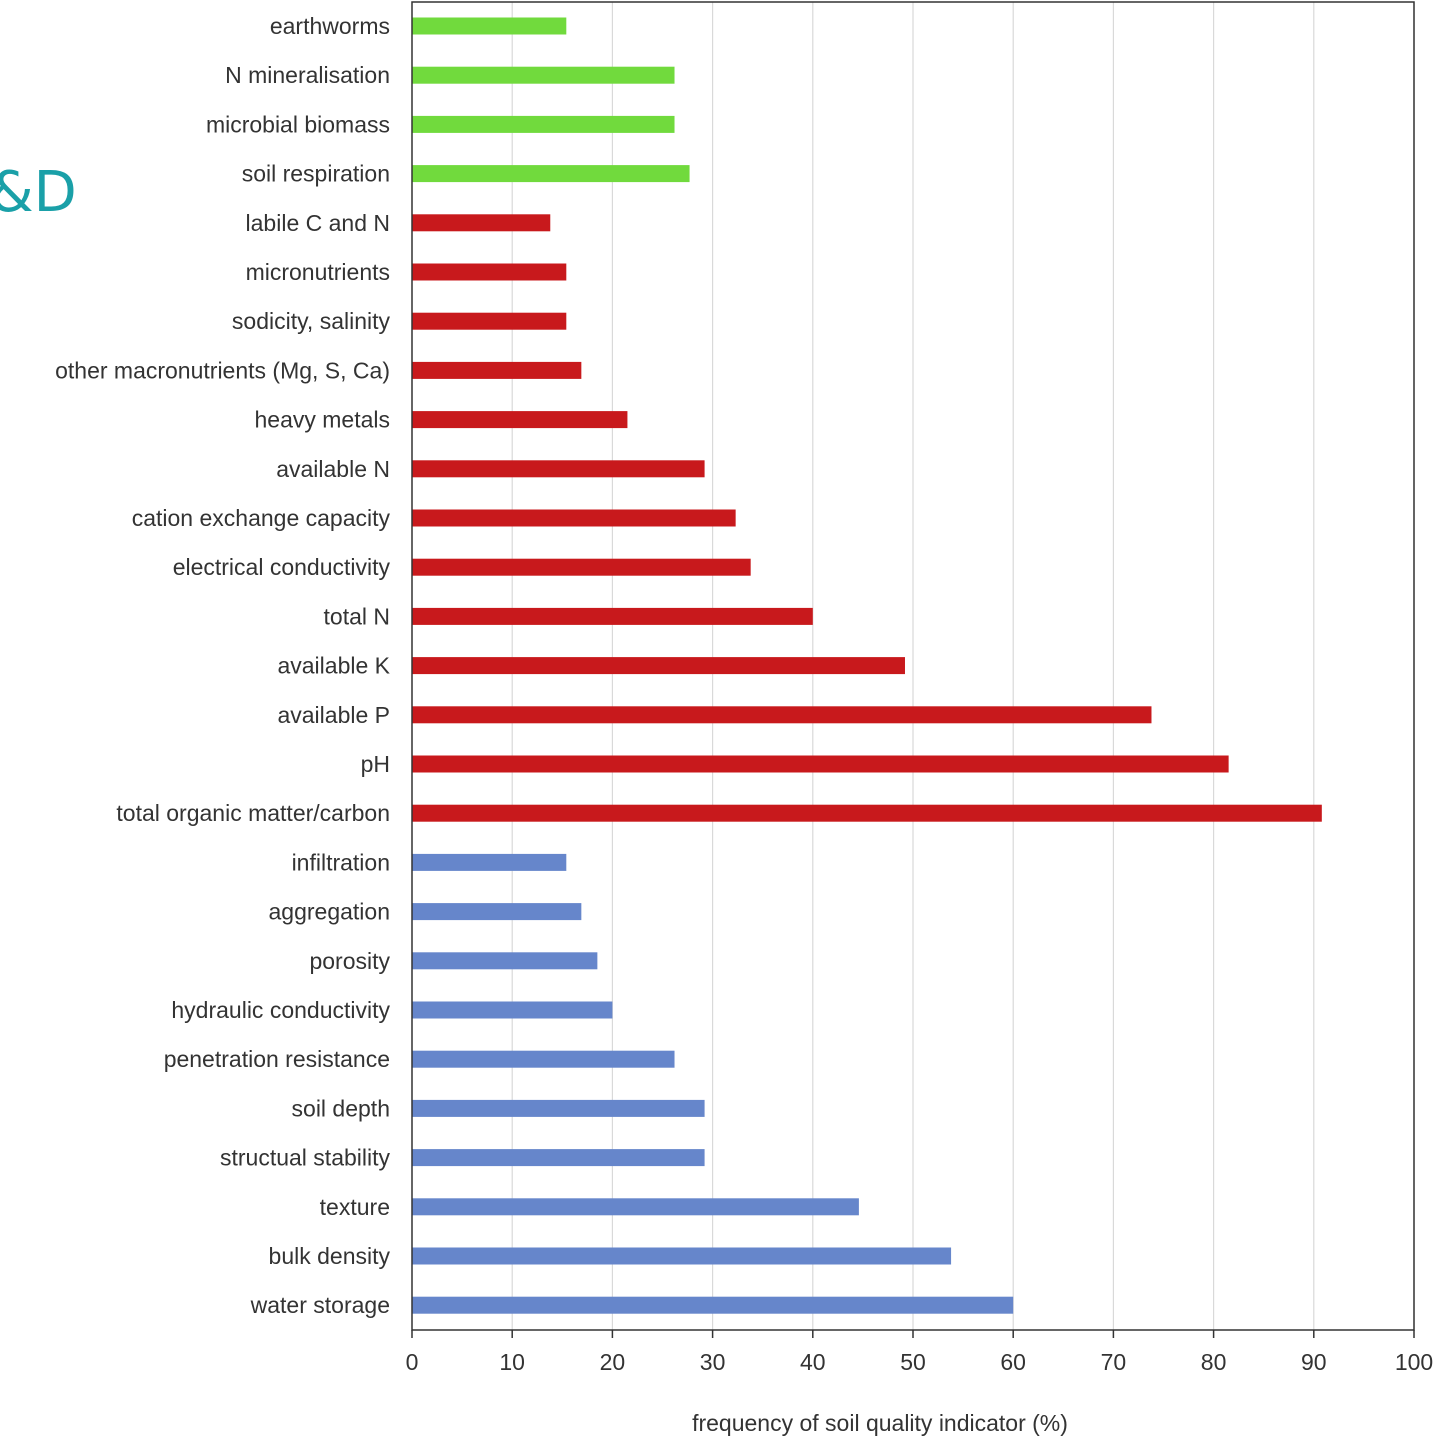 This screenshot has height=1440, width=1439. Describe the element at coordinates (280, 1010) in the screenshot. I see `category-label: hydraulic conductivity` at that location.